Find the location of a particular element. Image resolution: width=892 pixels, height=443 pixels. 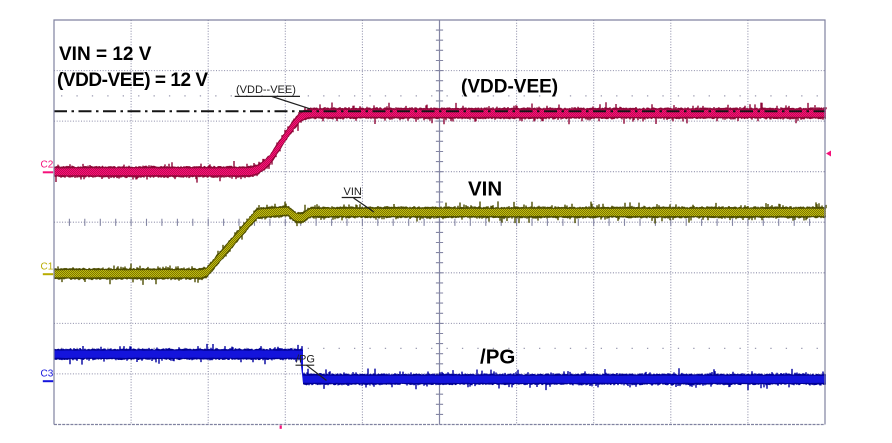

svg-text: C2 is located at coordinates (47, 165).